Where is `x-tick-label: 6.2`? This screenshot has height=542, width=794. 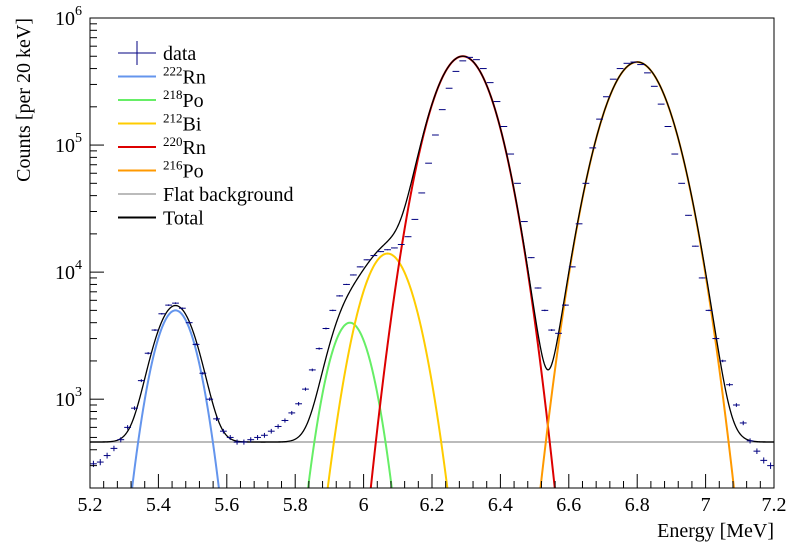
x-tick-label: 6.2 is located at coordinates (432, 505).